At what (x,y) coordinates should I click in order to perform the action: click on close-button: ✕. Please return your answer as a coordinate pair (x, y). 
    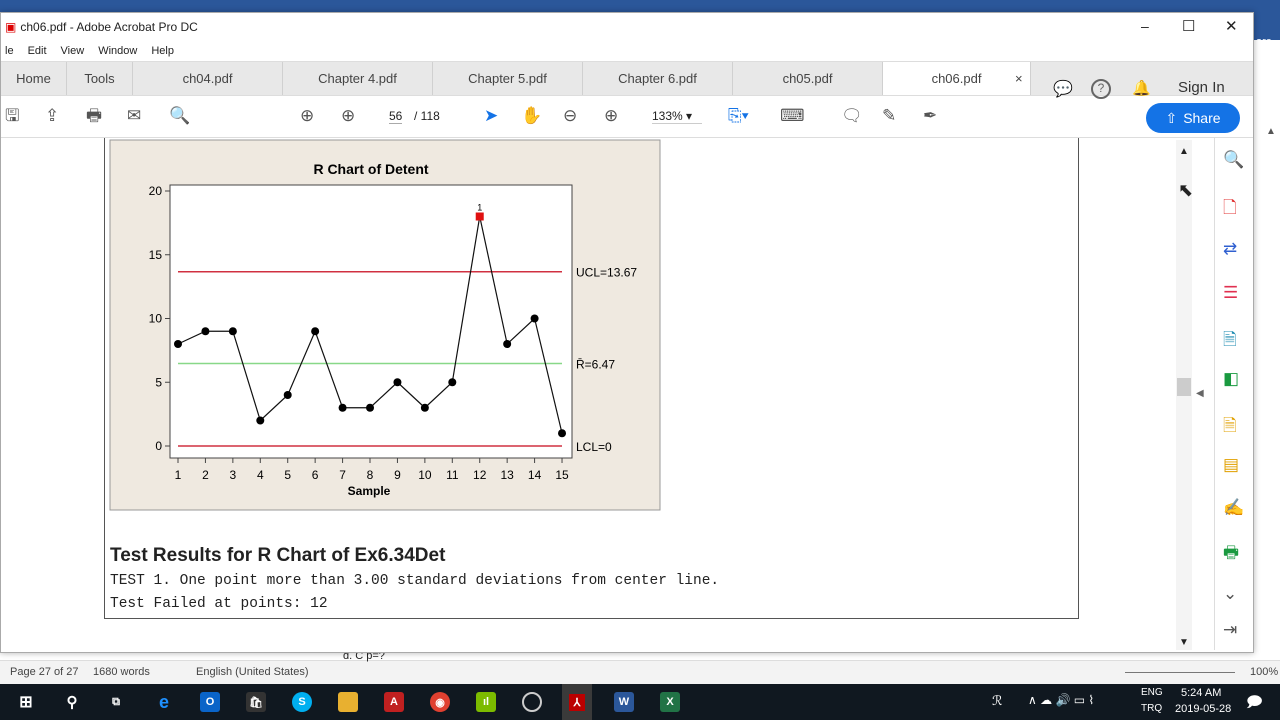
    Looking at the image, I should click on (1231, 26).